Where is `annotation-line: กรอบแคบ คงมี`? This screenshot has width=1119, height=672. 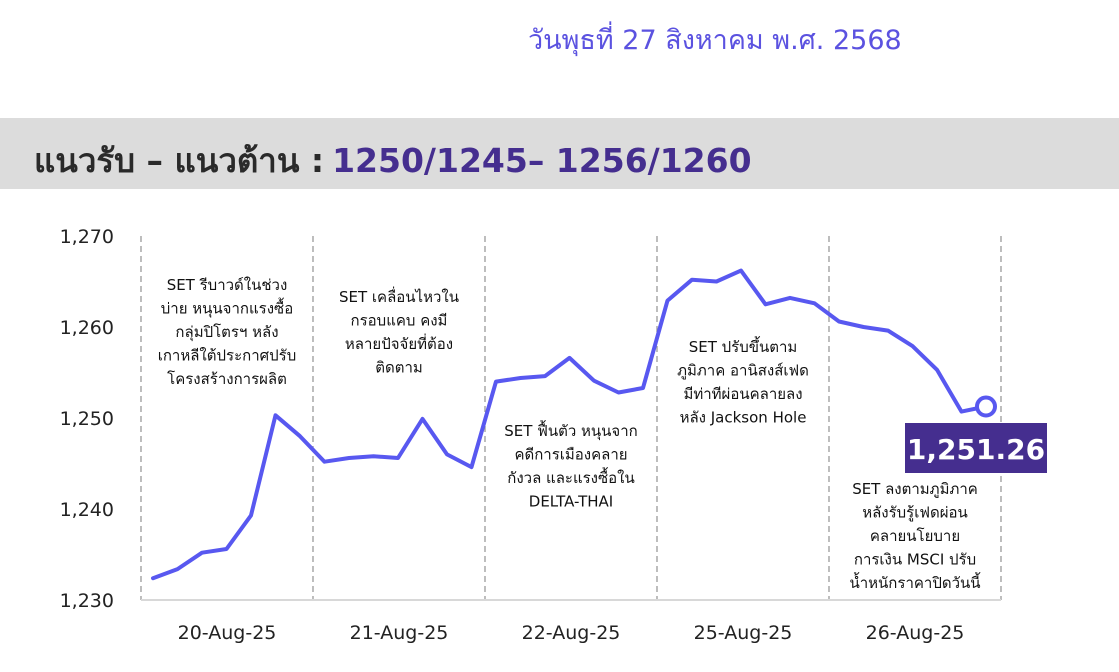
annotation-line: กรอบแคบ คงมี is located at coordinates (399, 321).